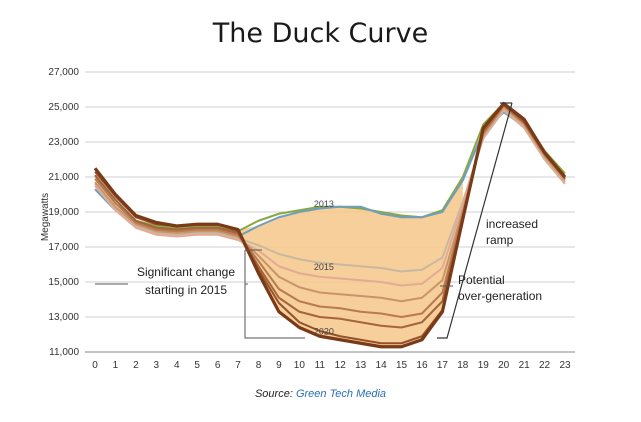 The width and height of the screenshot is (641, 422). Describe the element at coordinates (484, 365) in the screenshot. I see `x-tick-label: 19` at that location.